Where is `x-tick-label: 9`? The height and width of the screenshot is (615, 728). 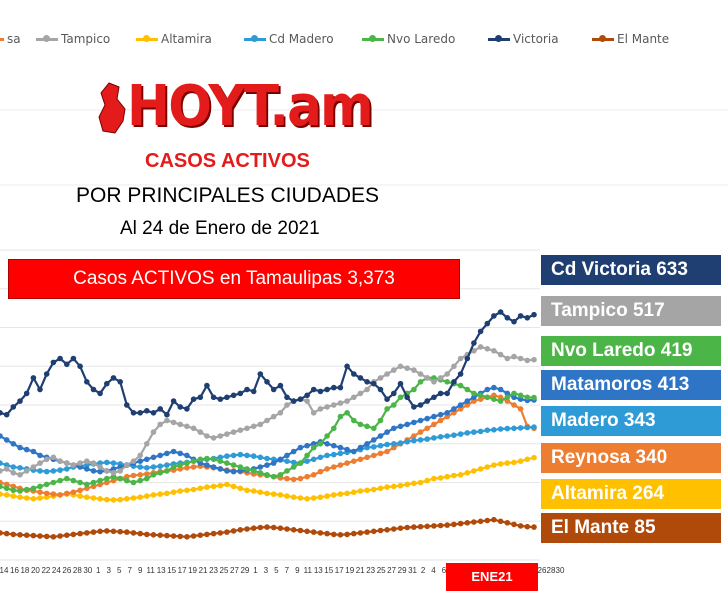
x-tick-label: 9 is located at coordinates (140, 570).